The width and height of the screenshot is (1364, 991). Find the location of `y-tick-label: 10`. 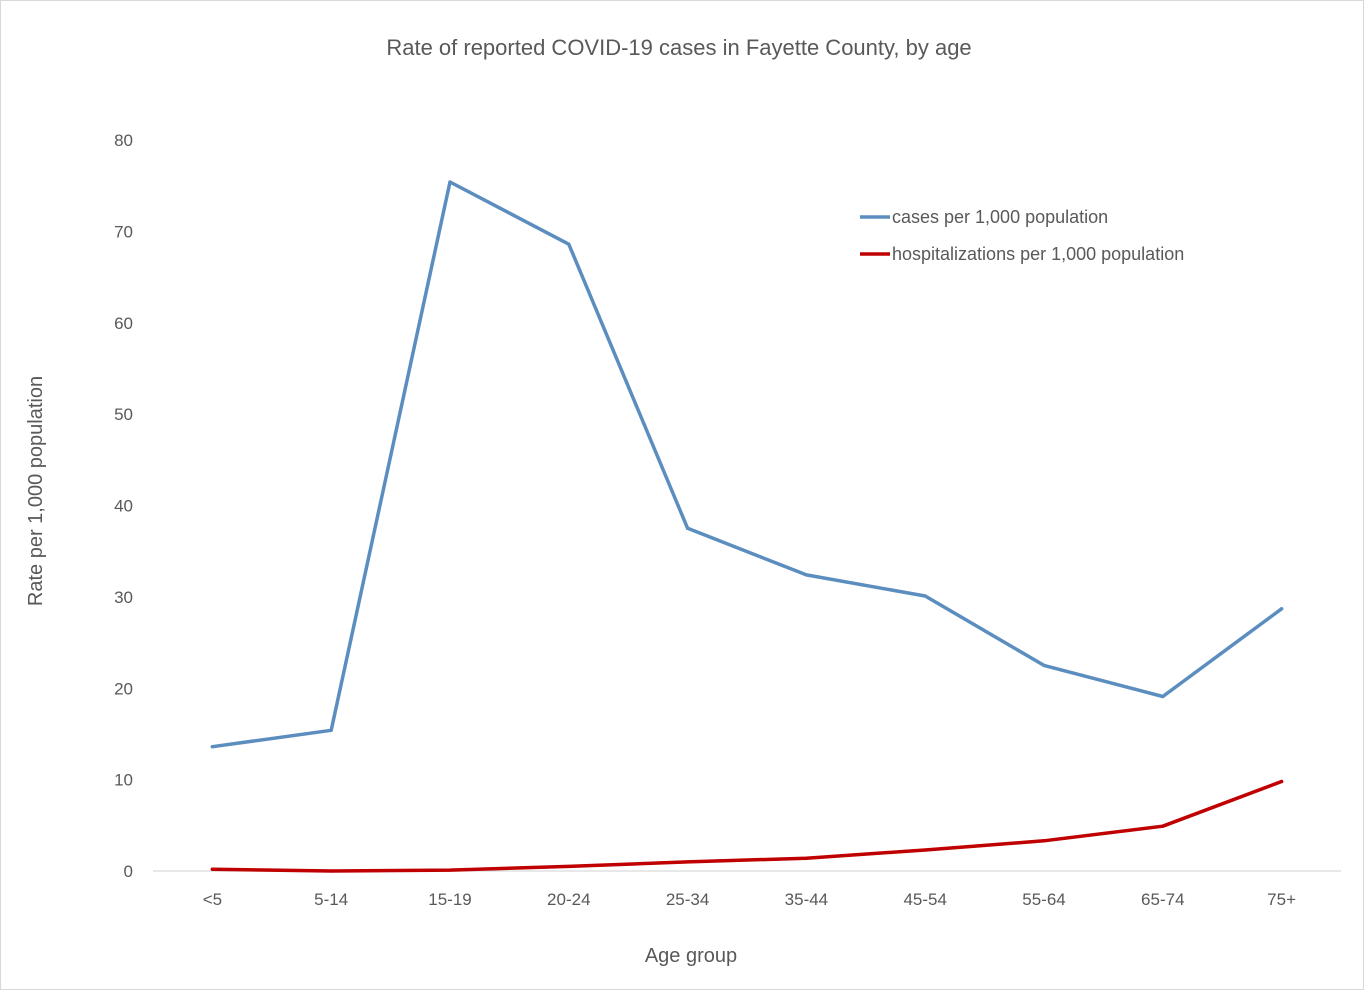

y-tick-label: 10 is located at coordinates (123, 780).